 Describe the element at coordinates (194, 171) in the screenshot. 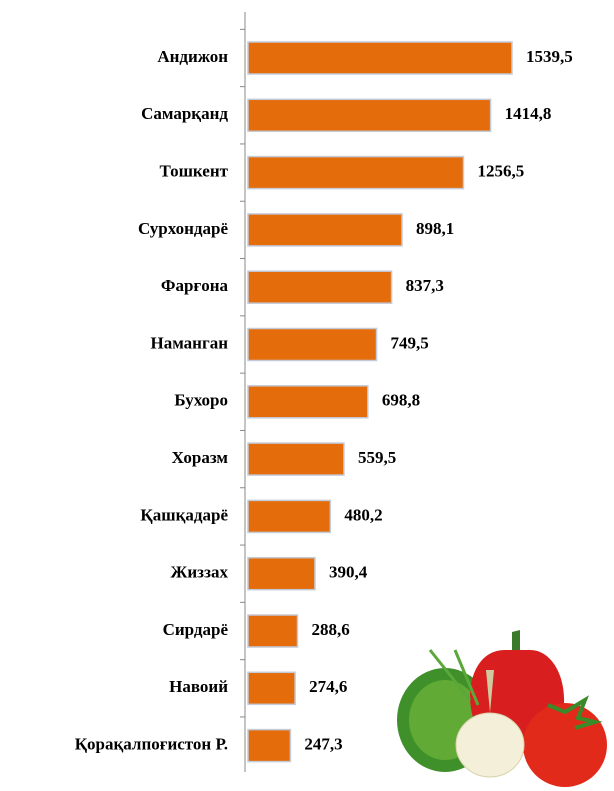

I see `category-label: Тошкент` at that location.